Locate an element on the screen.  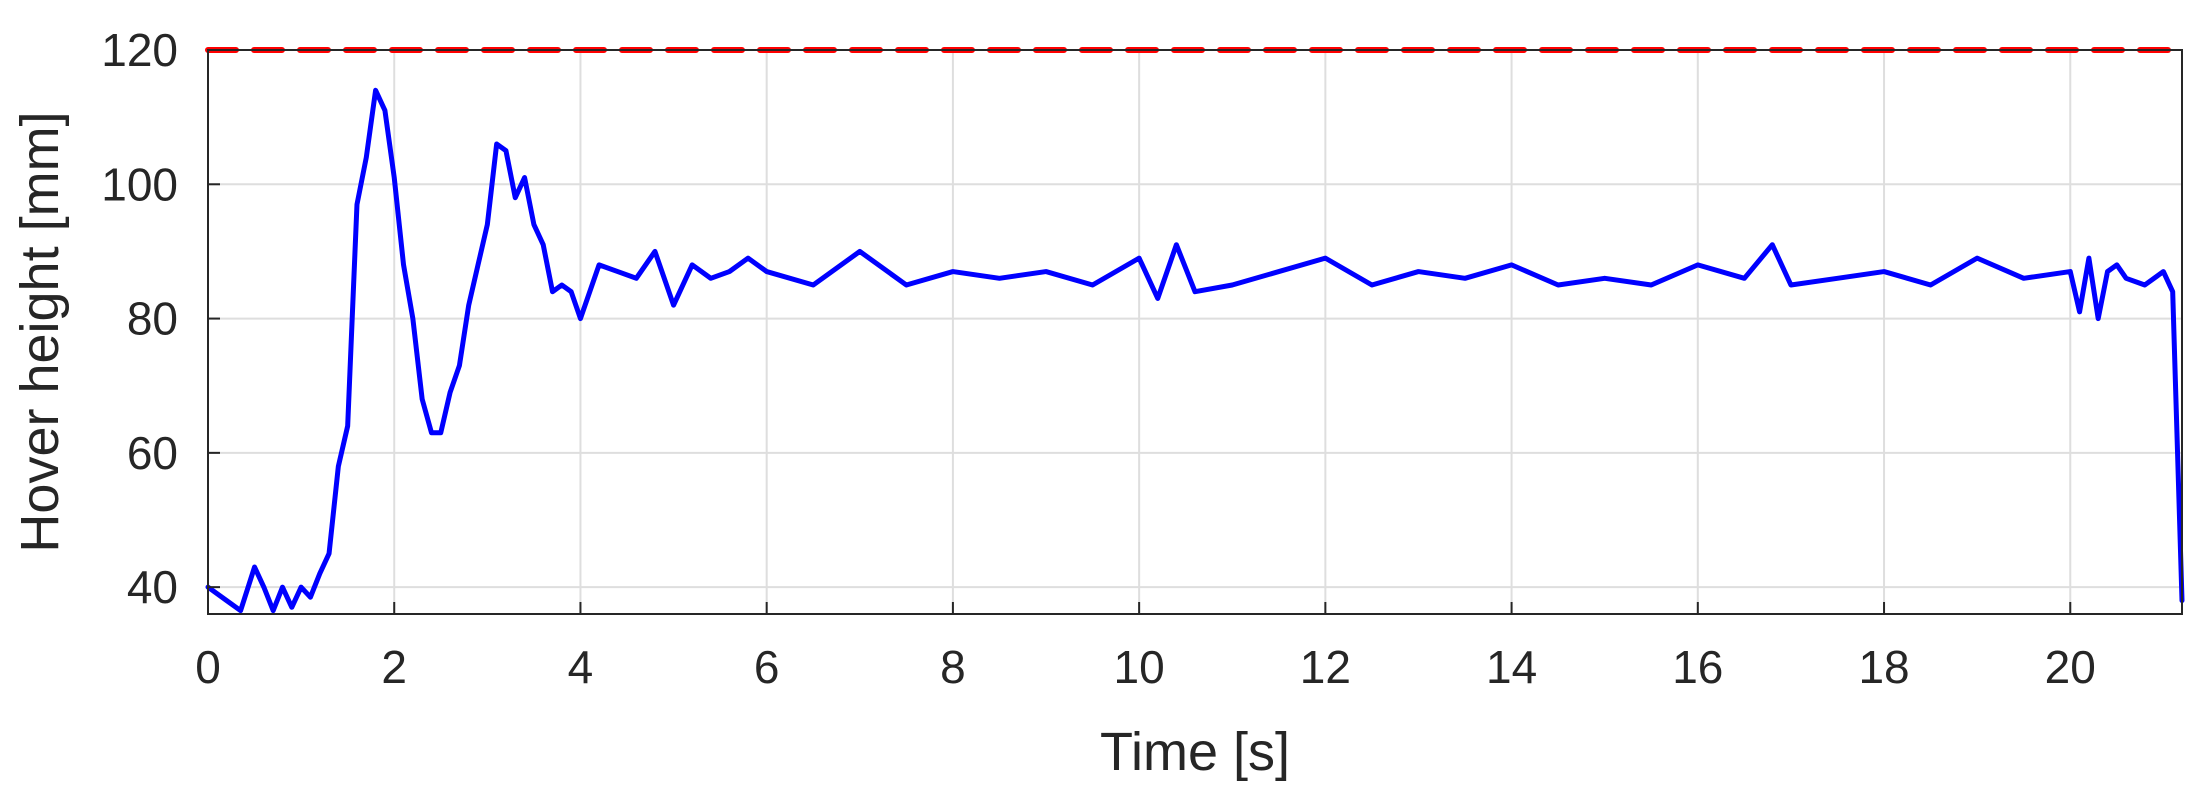
y-tick-label: 100 is located at coordinates (139, 184).